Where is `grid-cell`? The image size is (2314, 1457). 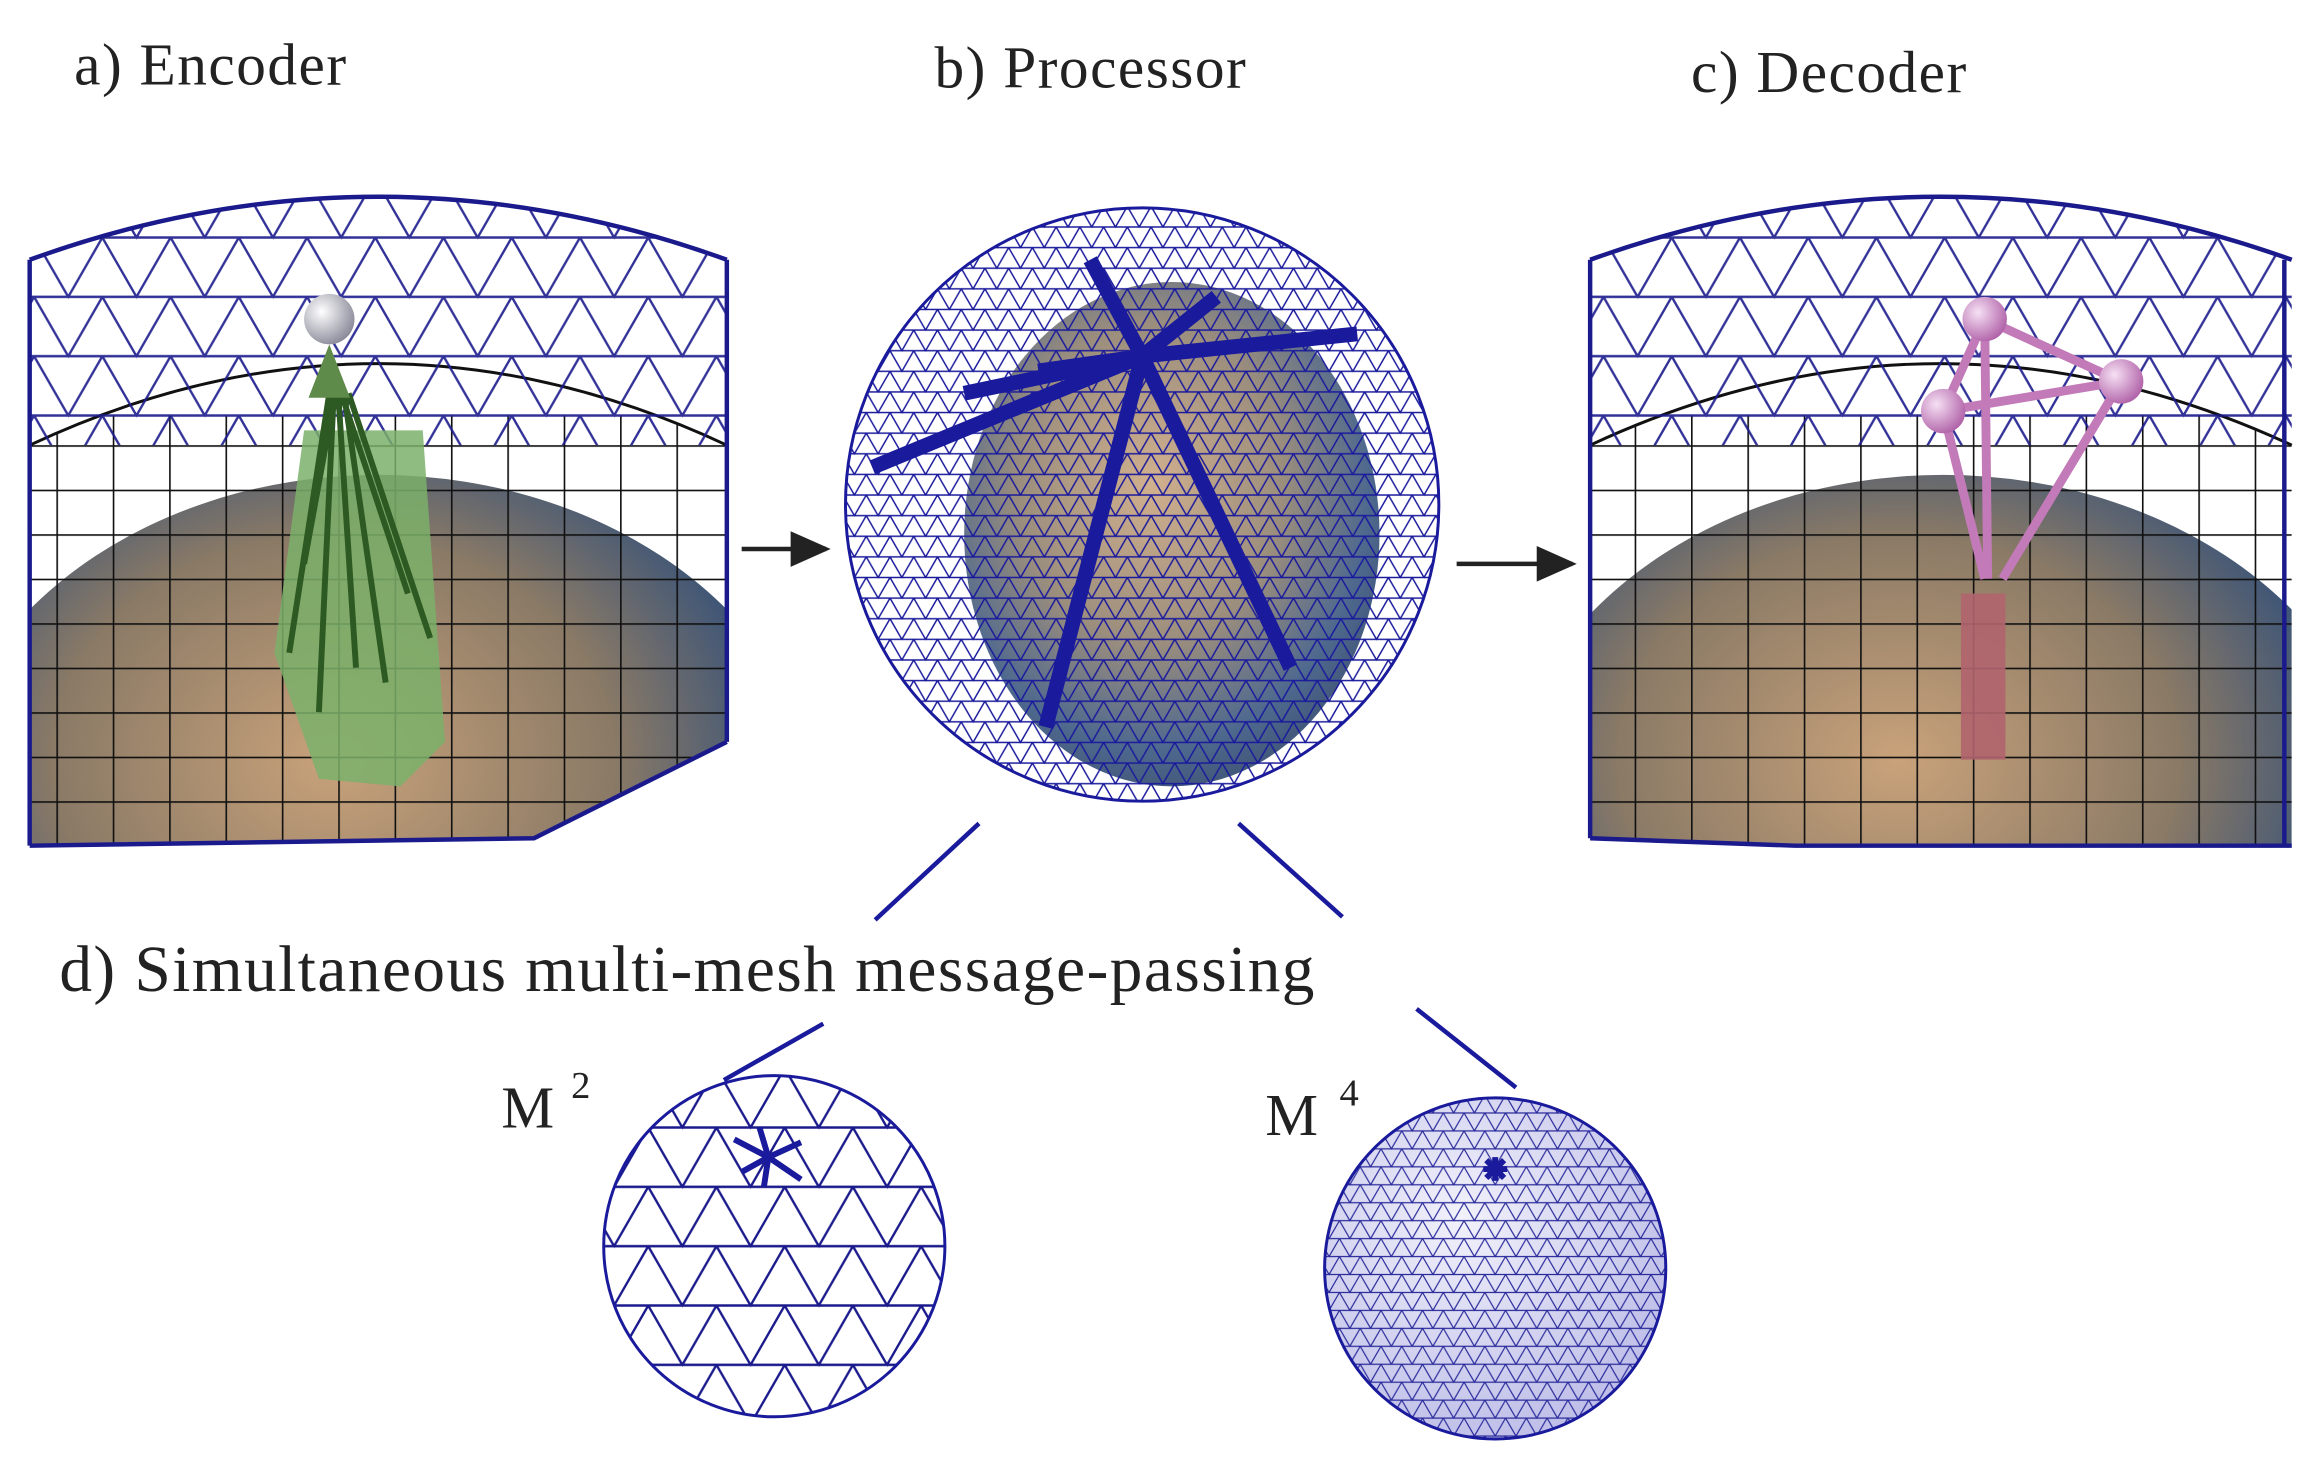 grid-cell is located at coordinates (1983, 676).